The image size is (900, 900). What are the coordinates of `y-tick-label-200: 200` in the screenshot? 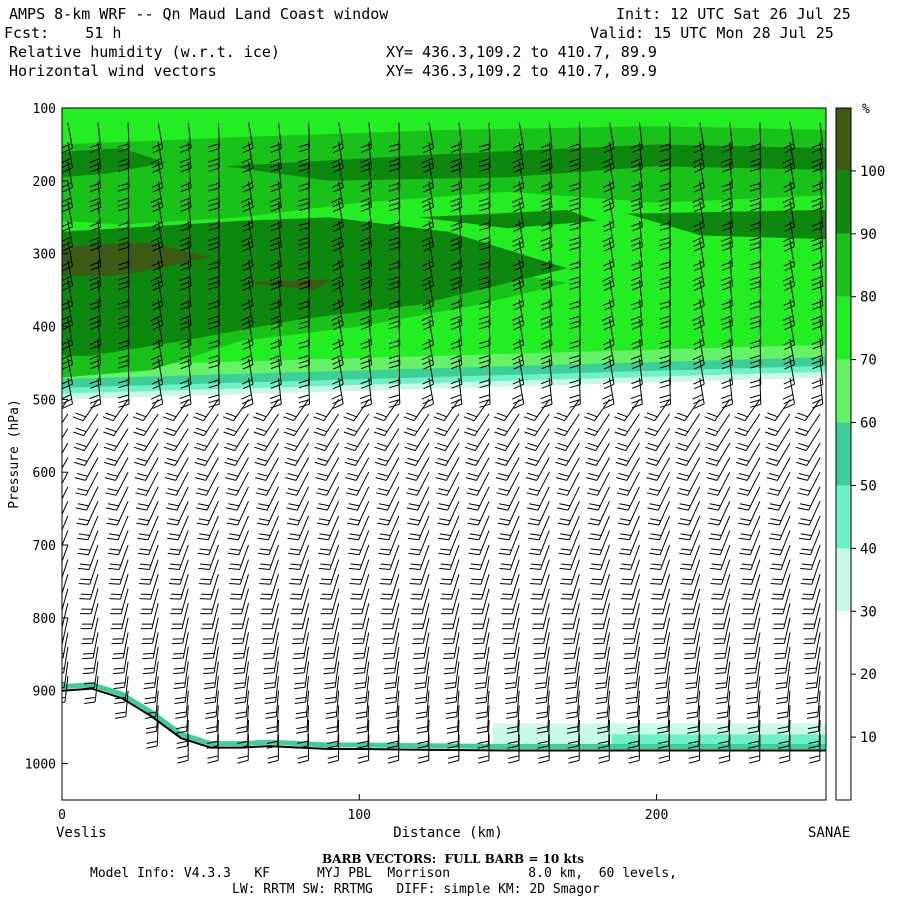 It's located at (44, 182).